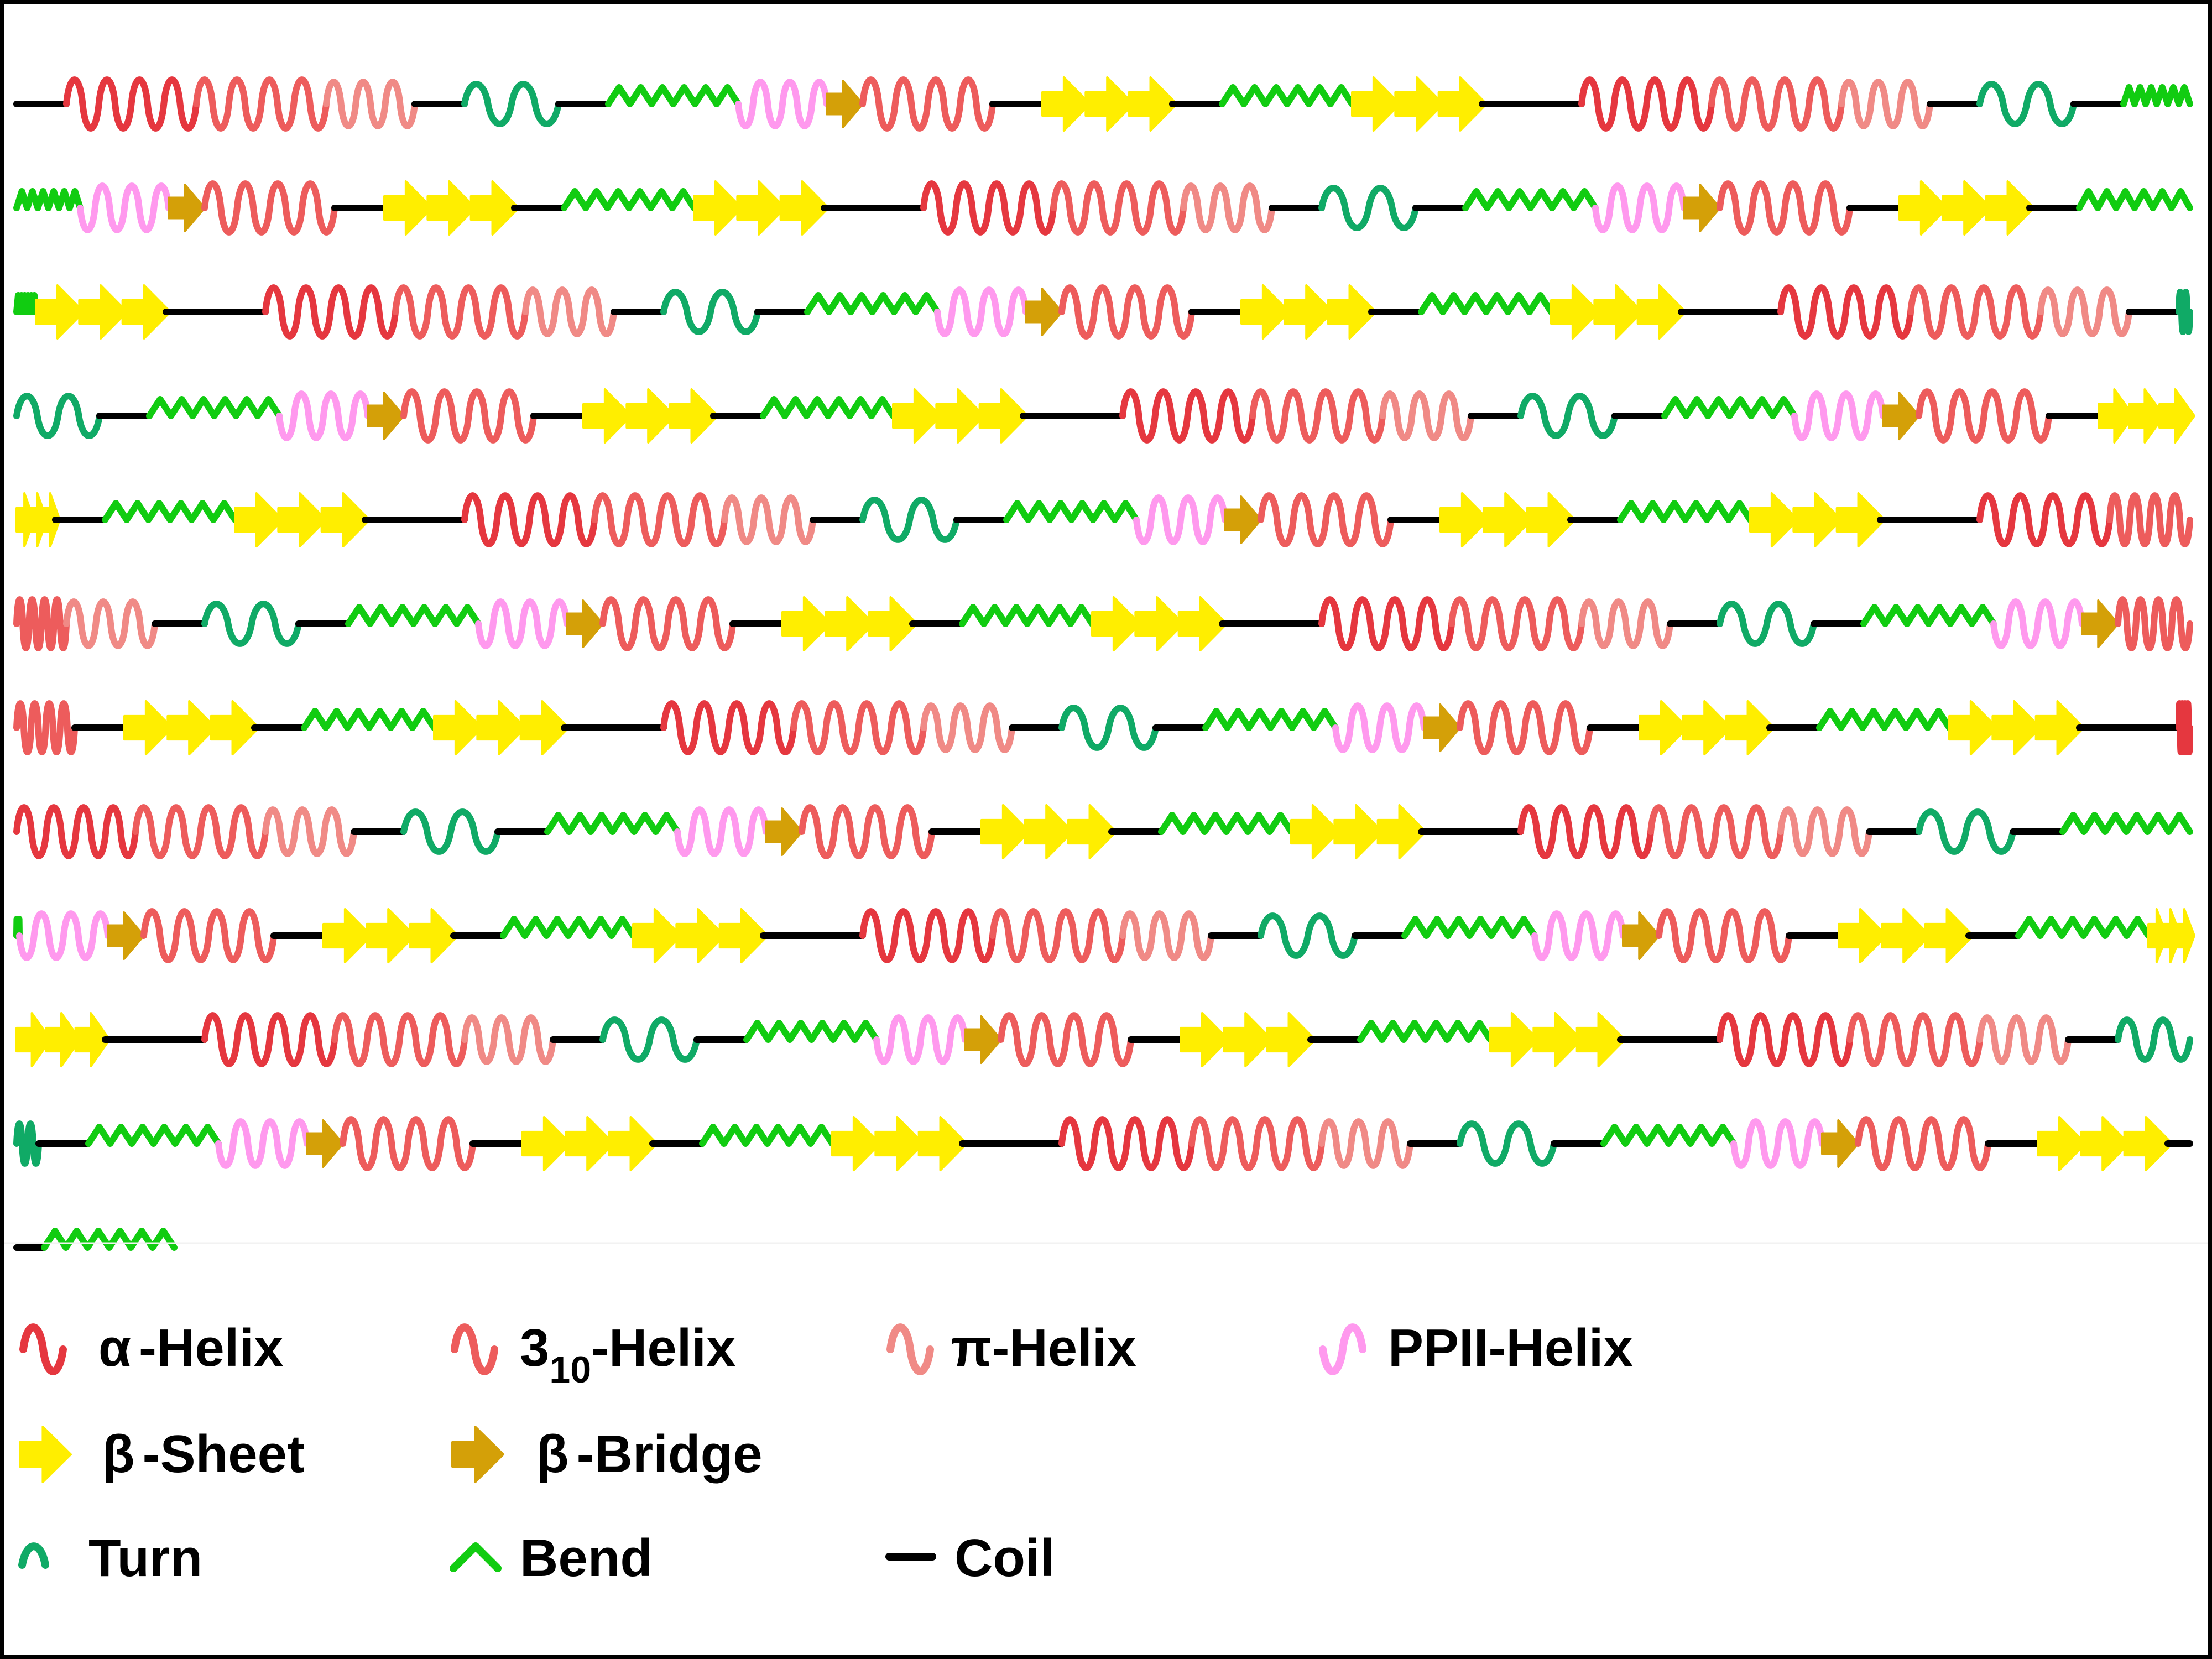  What do you see at coordinates (119, 1455) in the screenshot?
I see `beta-symbol: β` at bounding box center [119, 1455].